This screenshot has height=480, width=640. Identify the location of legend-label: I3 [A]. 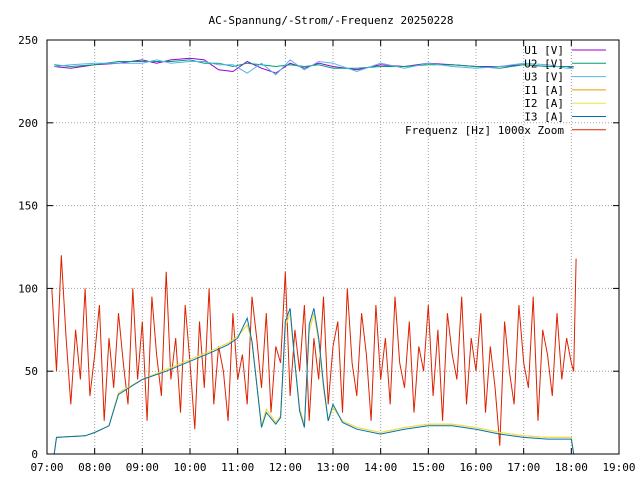
(544, 117).